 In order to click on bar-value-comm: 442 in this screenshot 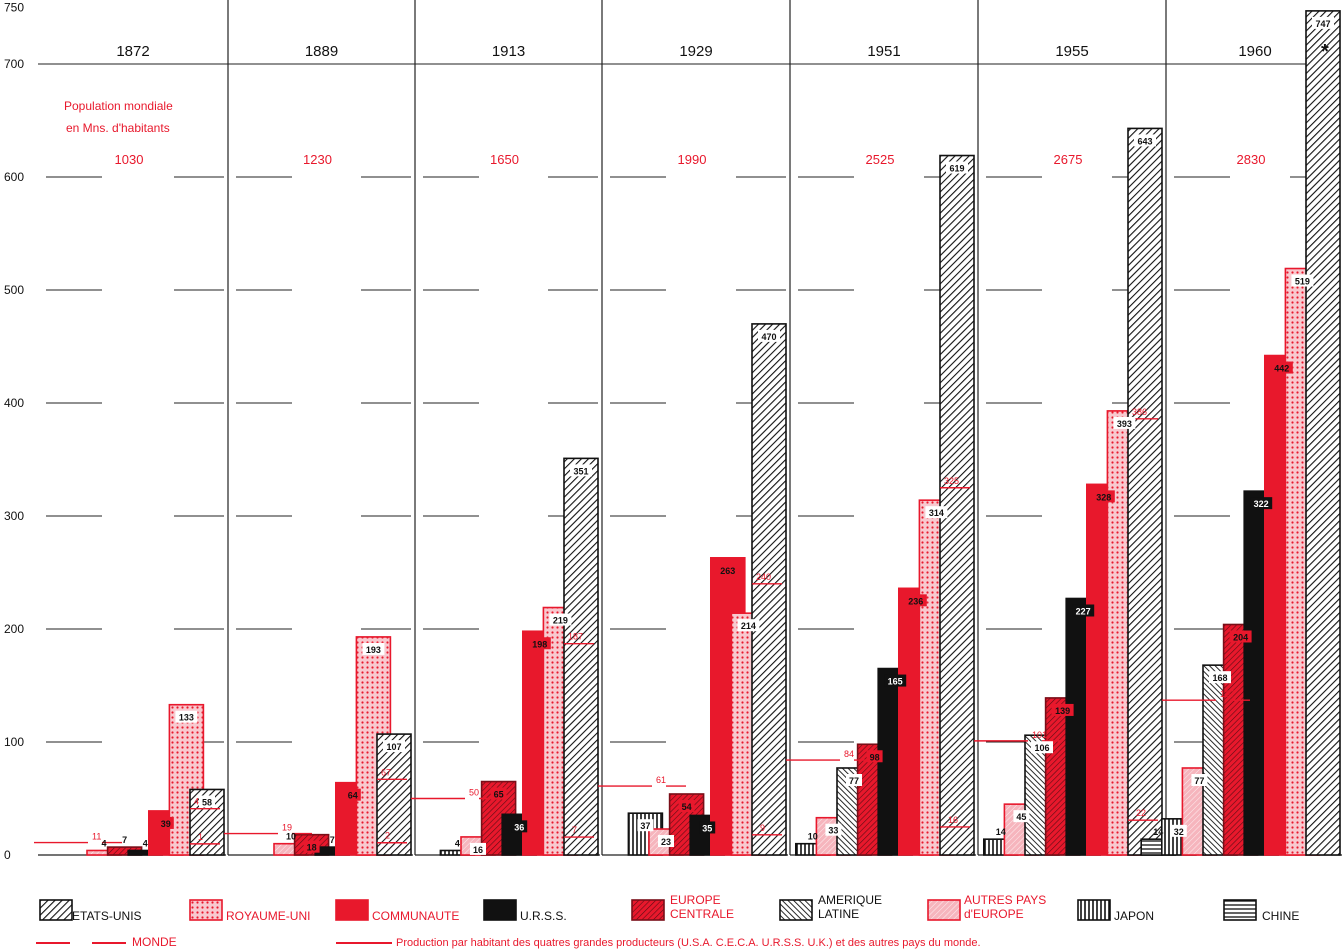, I will do `click(1281, 369)`.